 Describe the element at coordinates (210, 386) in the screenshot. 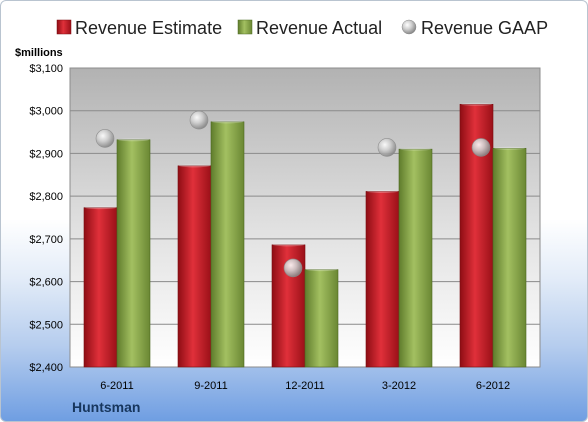

I see `x-tick-label: 9-2011` at that location.